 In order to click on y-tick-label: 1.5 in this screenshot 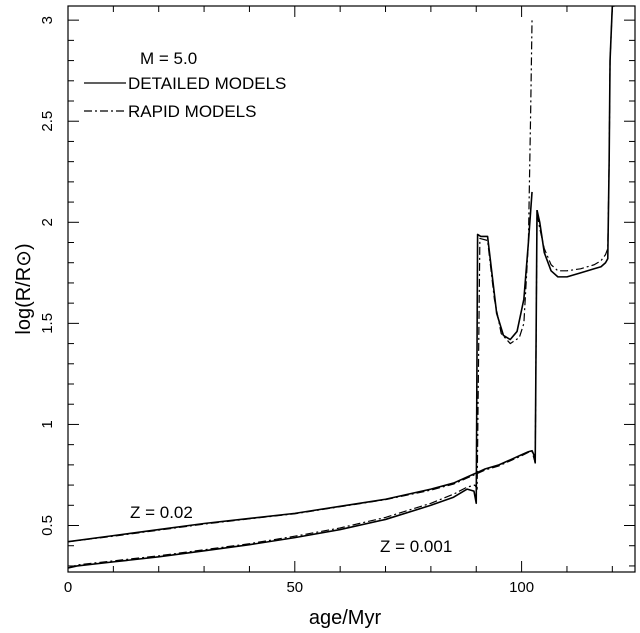, I will do `click(47, 323)`.